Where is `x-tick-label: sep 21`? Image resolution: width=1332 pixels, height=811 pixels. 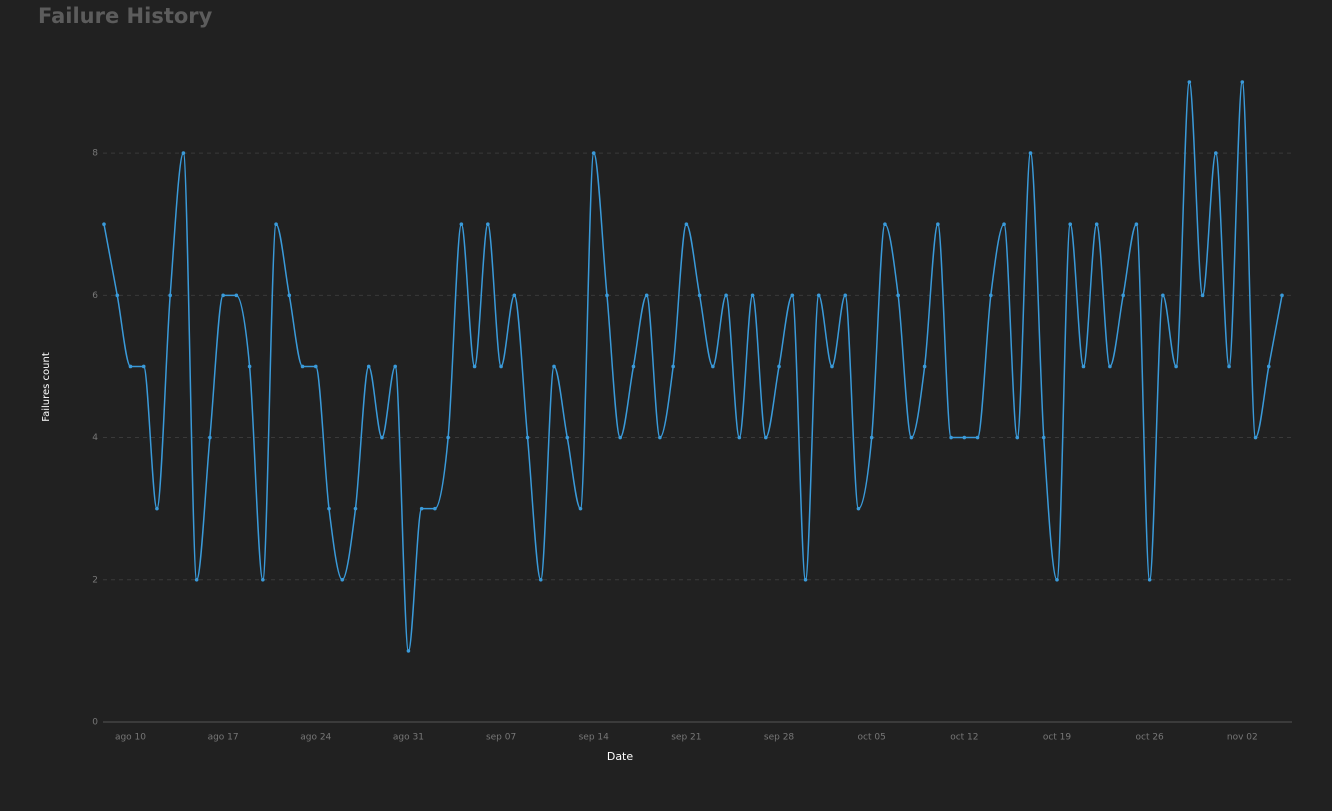 x-tick-label: sep 21 is located at coordinates (686, 738).